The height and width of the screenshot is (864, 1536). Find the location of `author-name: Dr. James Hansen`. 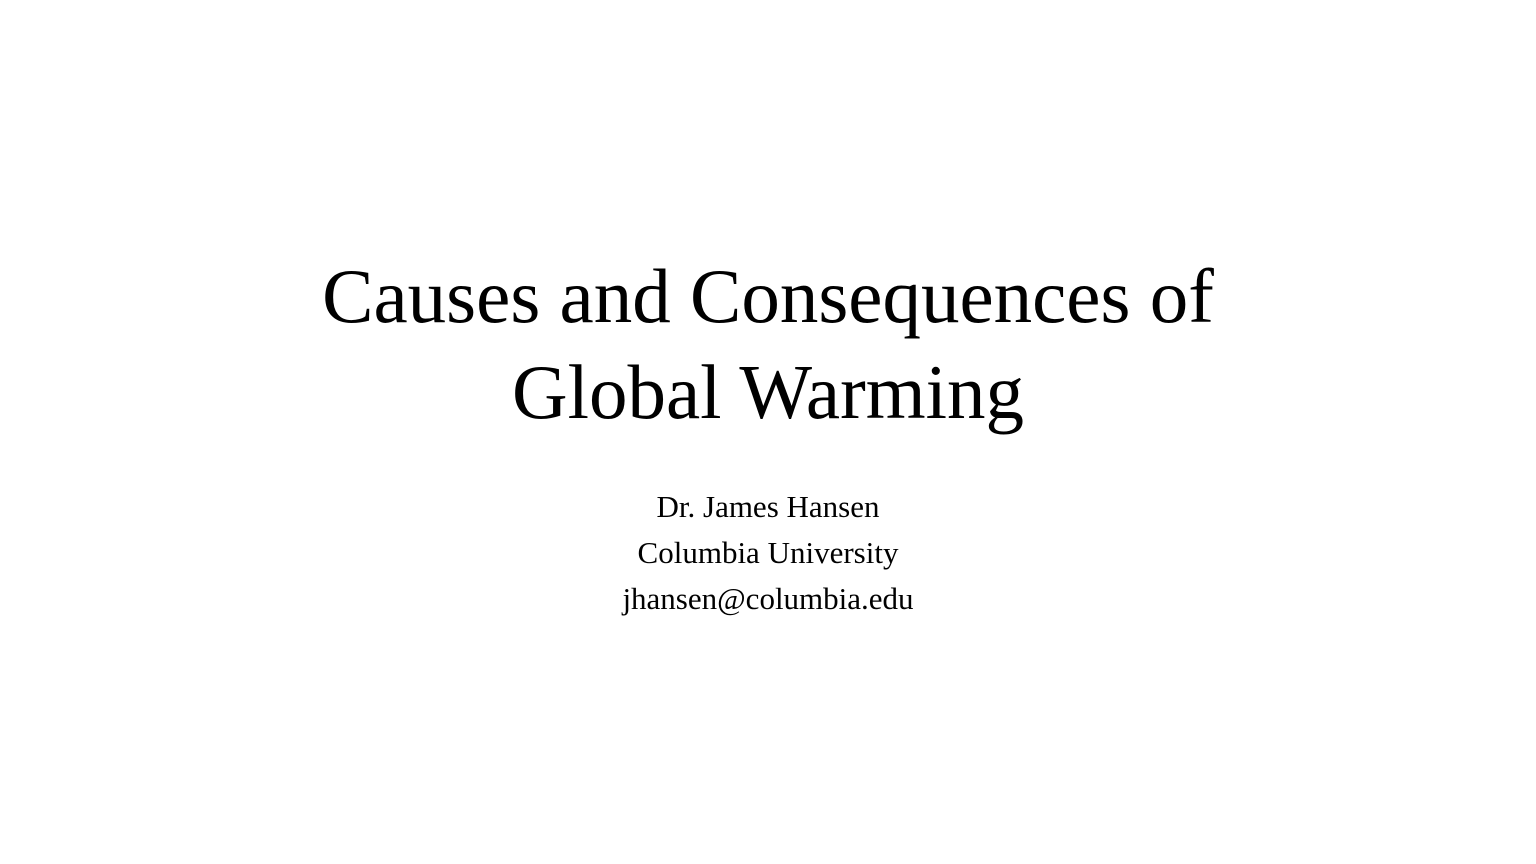

author-name: Dr. James Hansen is located at coordinates (768, 506).